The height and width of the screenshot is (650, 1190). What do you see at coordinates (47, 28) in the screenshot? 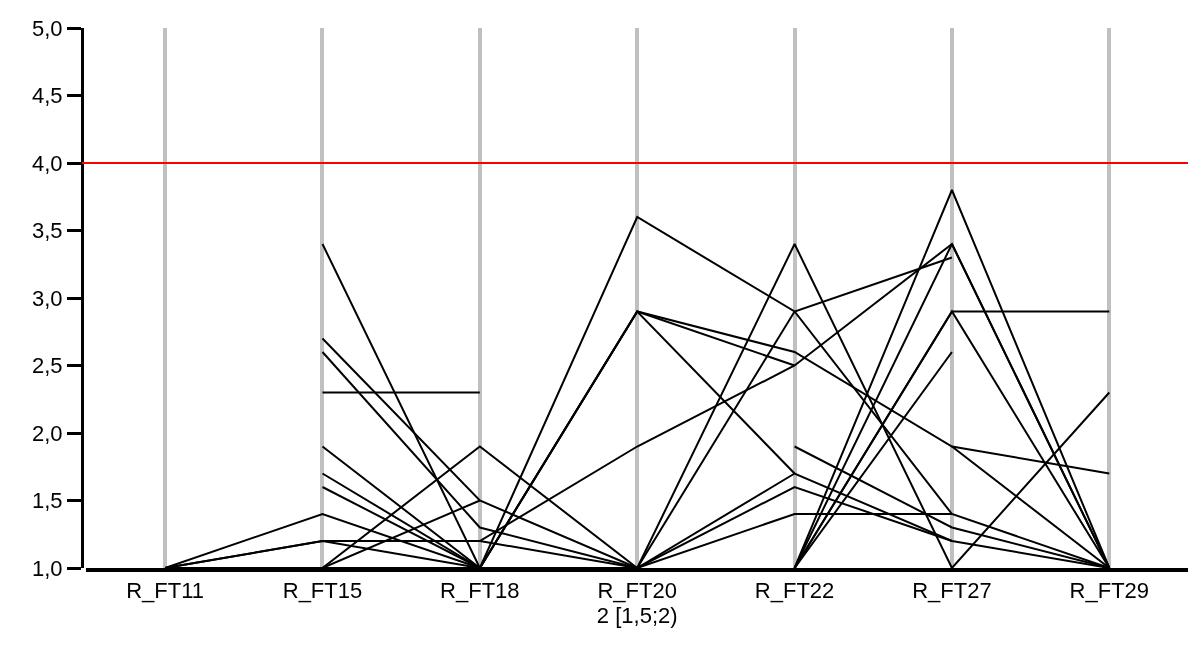
I see `y-tick-label: 5,0` at bounding box center [47, 28].